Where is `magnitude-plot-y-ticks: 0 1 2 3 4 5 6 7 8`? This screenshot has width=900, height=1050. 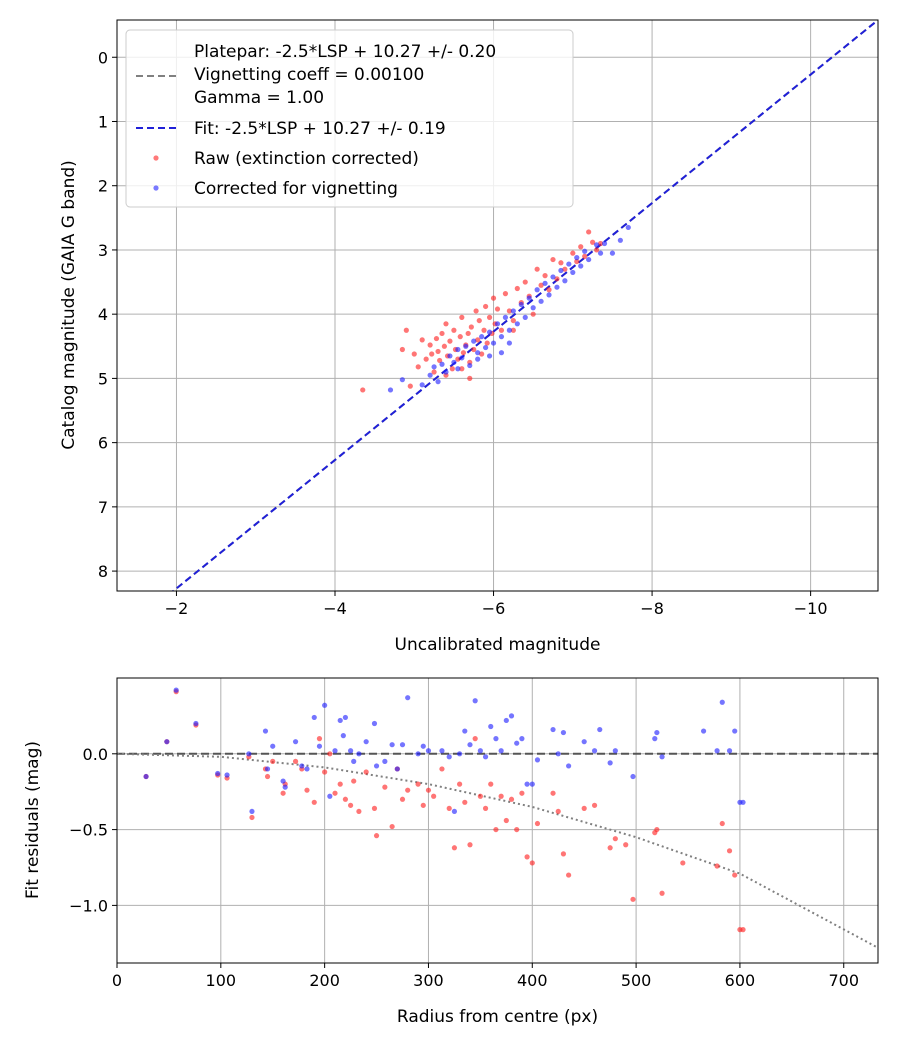 magnitude-plot-y-ticks: 0 1 2 3 4 5 6 7 8 is located at coordinates (107, 314).